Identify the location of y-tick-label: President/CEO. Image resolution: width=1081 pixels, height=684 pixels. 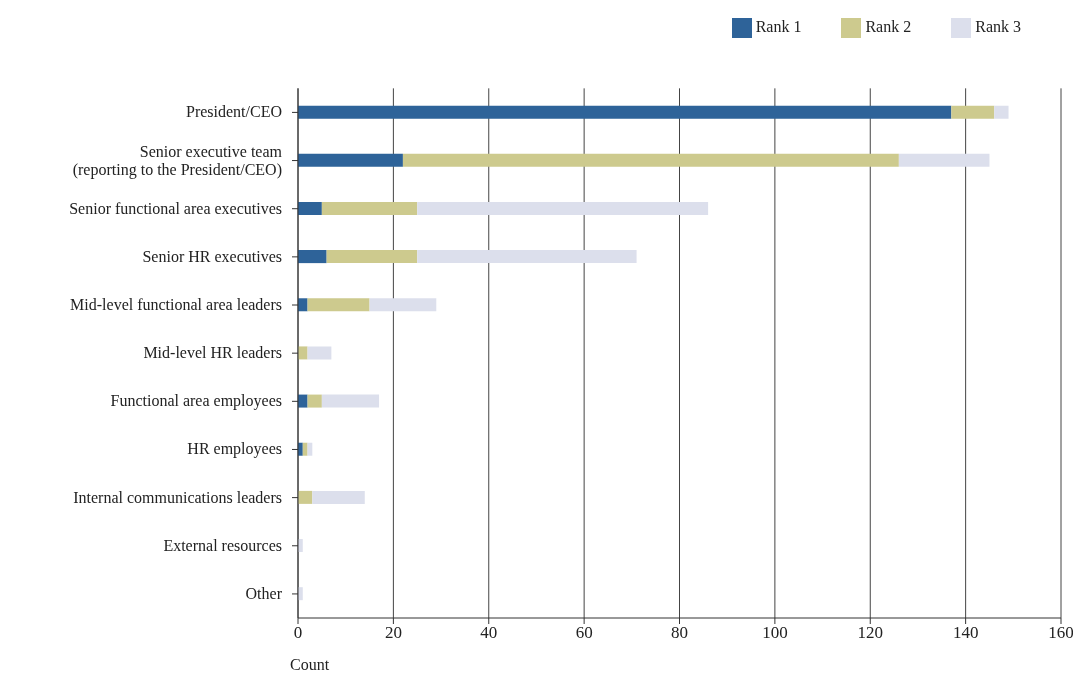
(234, 112).